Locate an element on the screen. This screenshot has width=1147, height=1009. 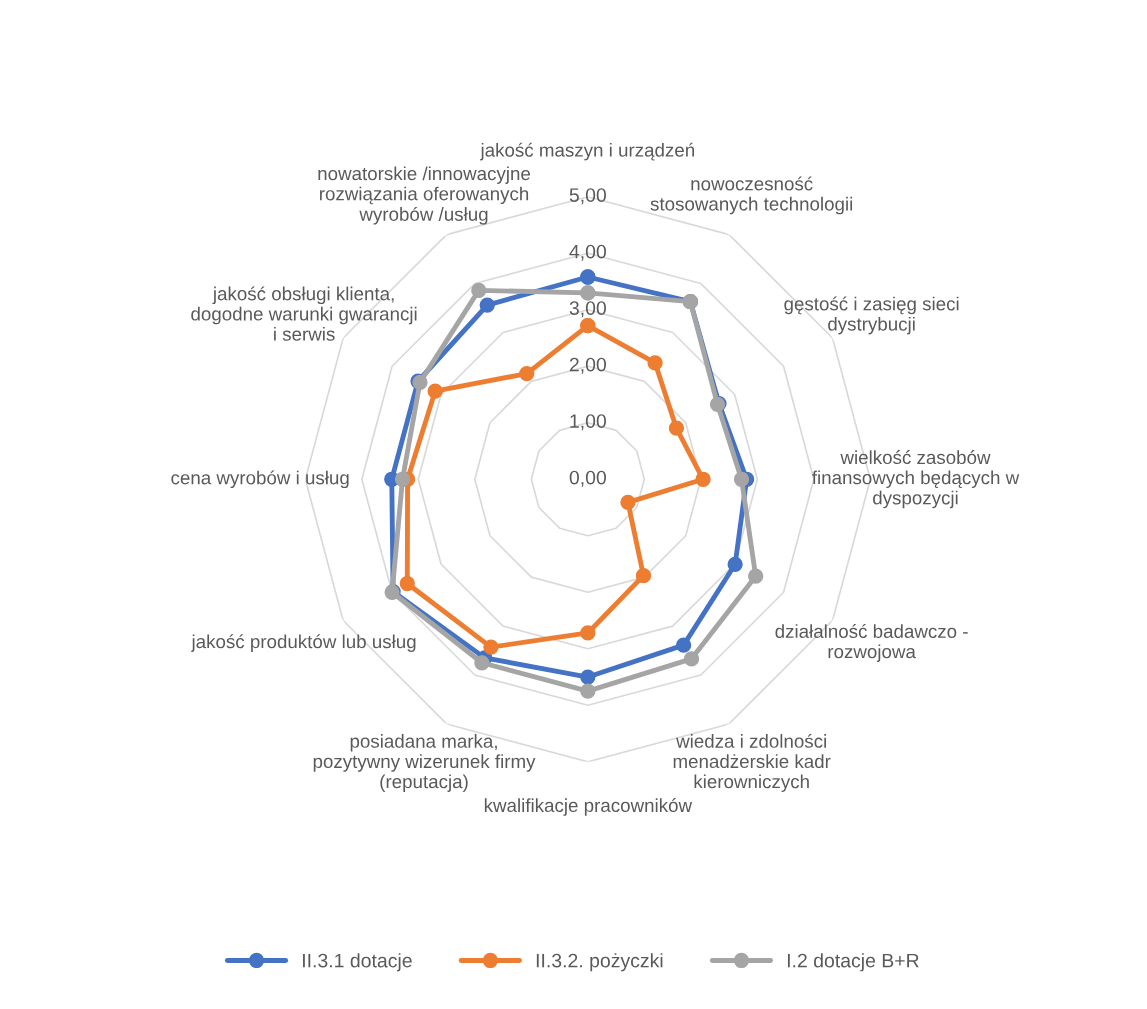
y-tick-label: 2,00 is located at coordinates (587, 365).